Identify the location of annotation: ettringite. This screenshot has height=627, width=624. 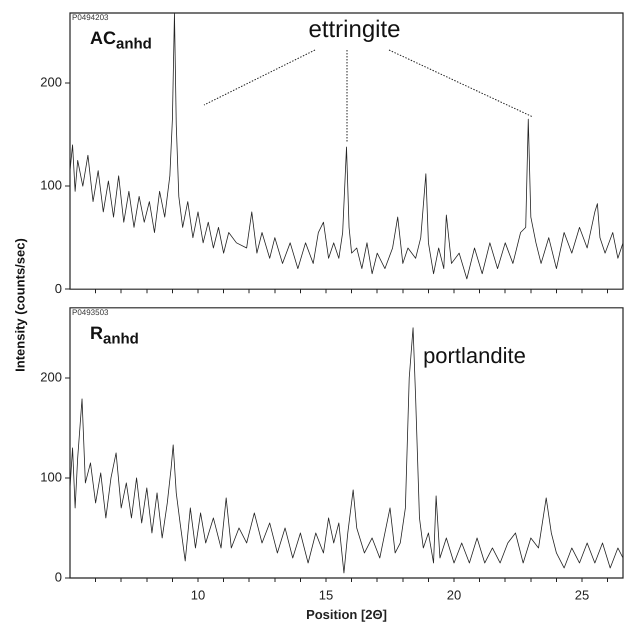
(354, 29).